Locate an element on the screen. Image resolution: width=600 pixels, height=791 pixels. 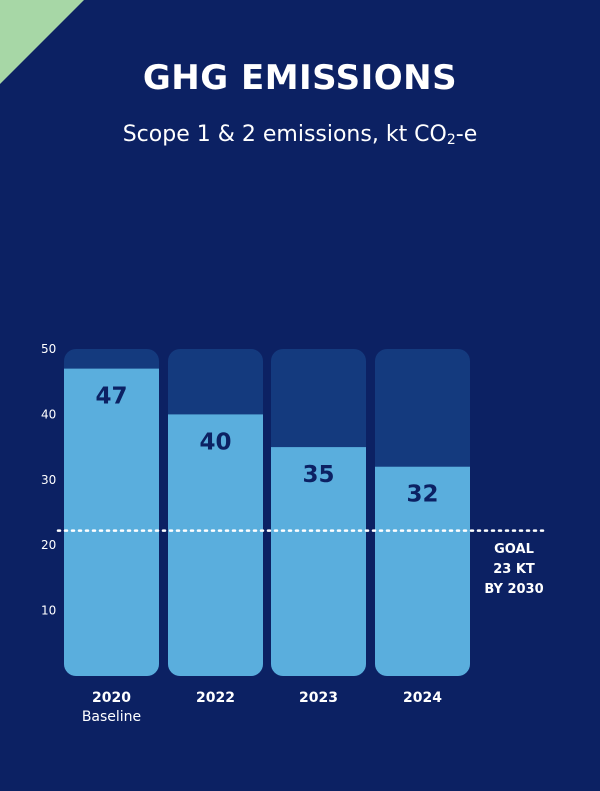
subtitle-subscript: 2 is located at coordinates (451, 140).